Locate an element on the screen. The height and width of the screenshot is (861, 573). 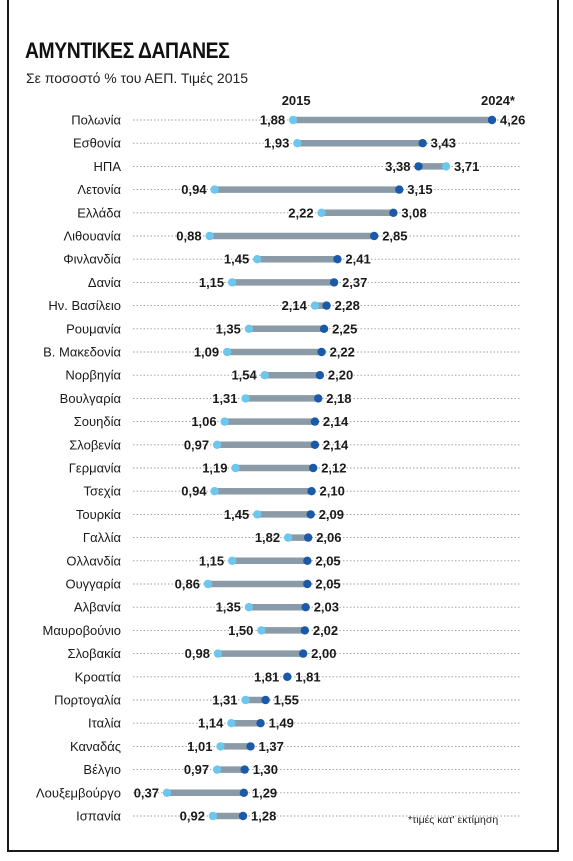
category-label: Σουηδία is located at coordinates (98, 421).